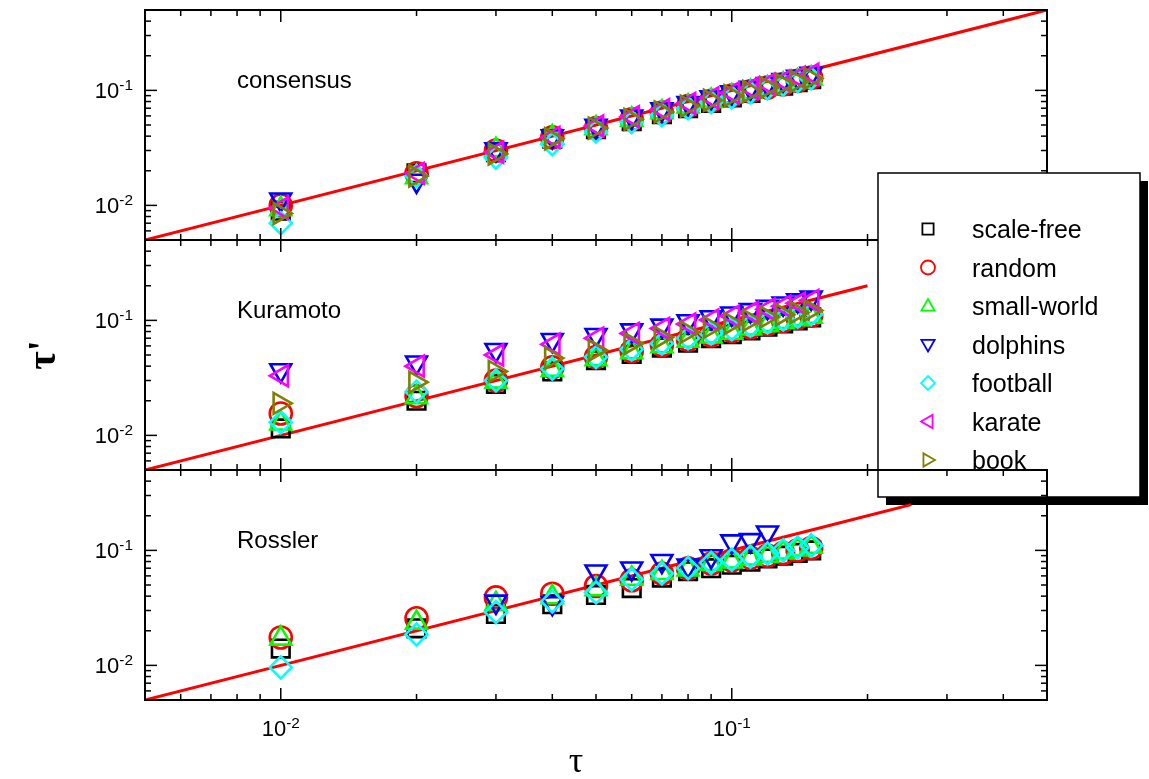 The height and width of the screenshot is (779, 1149). I want to click on legend-label: karate, so click(1007, 421).